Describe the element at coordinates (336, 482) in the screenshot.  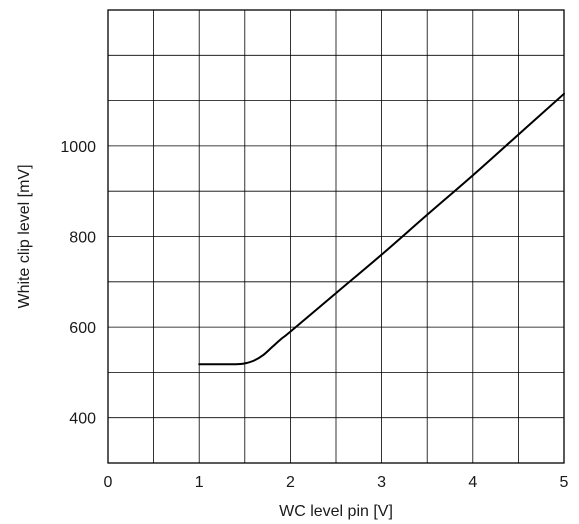
I see `x-axis-ticks: 0 1 2 3 4 5` at that location.